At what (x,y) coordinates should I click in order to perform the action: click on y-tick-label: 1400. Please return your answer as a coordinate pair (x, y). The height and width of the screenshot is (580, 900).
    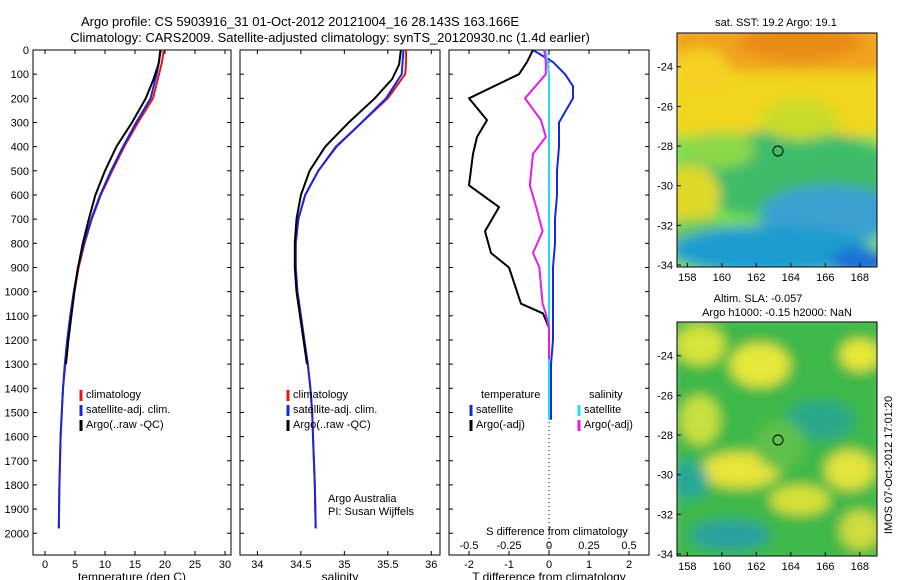
    Looking at the image, I should click on (17, 389).